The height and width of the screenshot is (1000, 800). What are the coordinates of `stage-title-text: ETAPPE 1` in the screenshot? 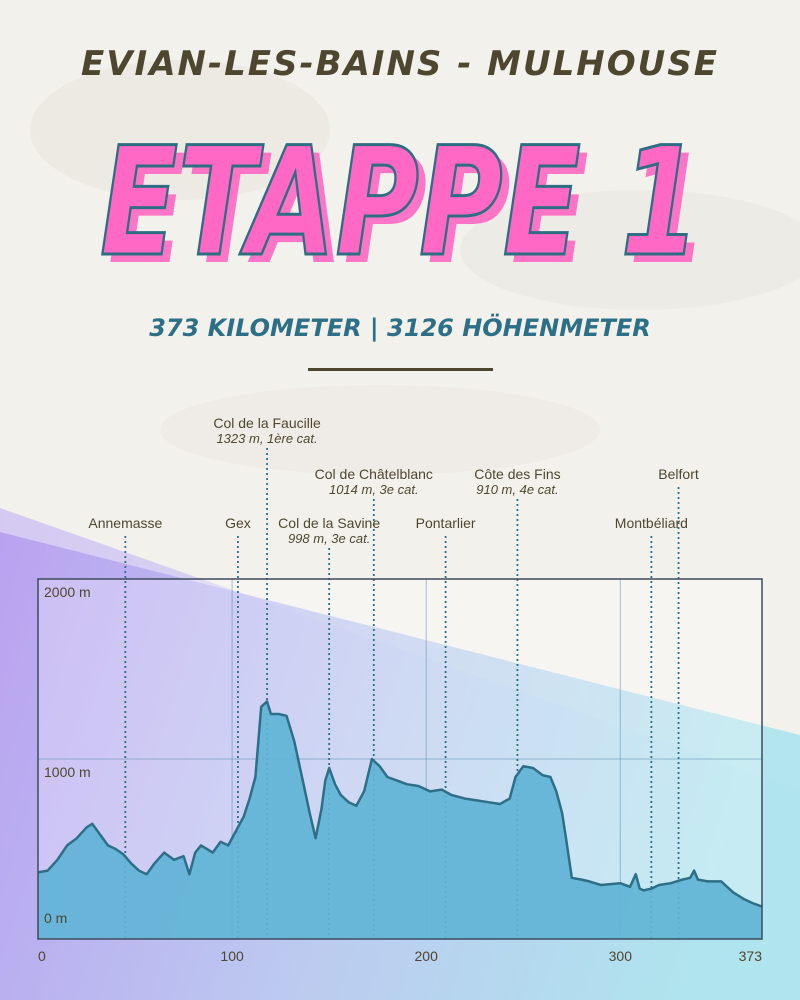 It's located at (400, 203).